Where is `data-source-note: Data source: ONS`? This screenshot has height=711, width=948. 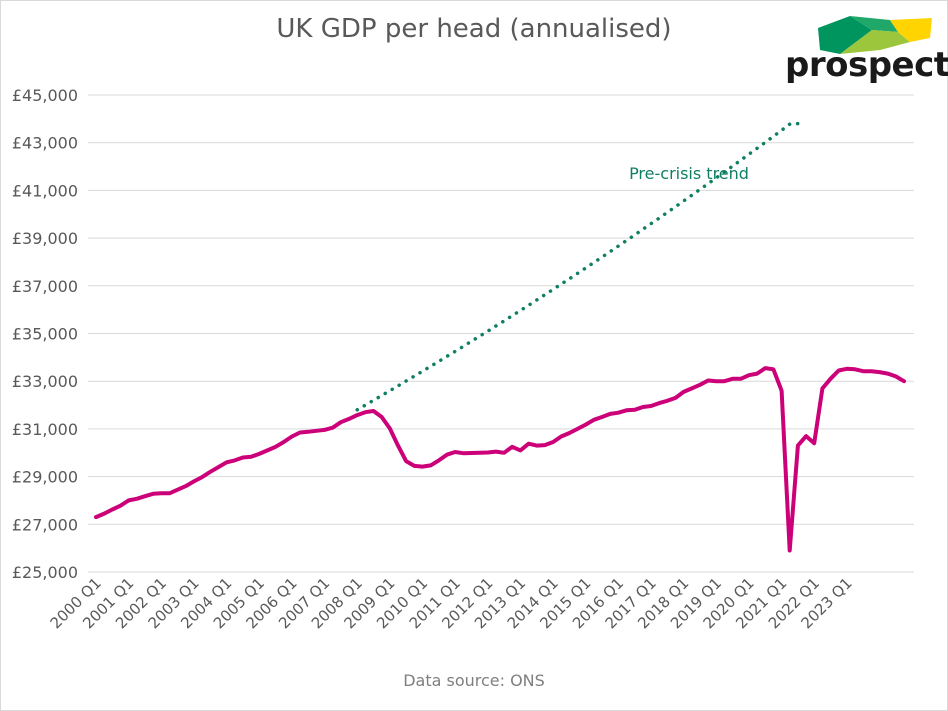 data-source-note: Data source: ONS is located at coordinates (474, 680).